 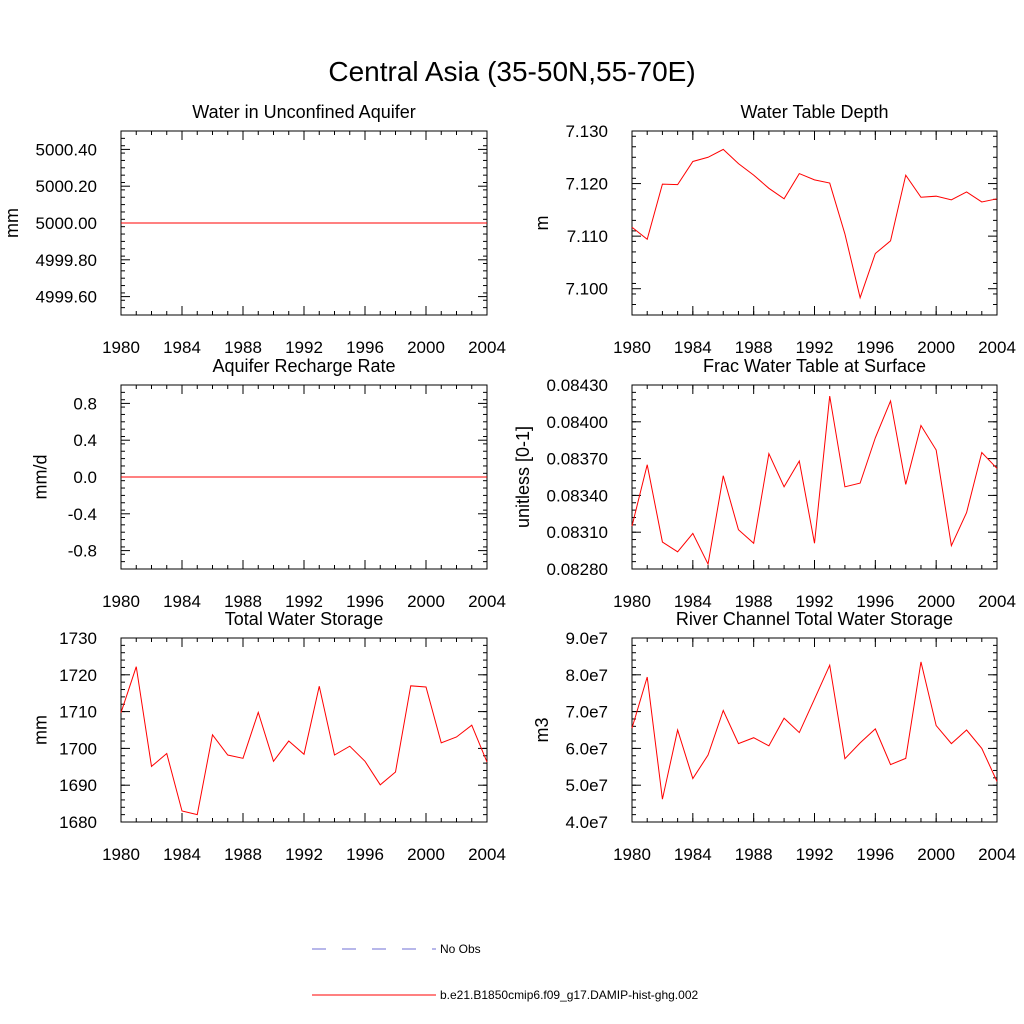 What do you see at coordinates (577, 459) in the screenshot?
I see `y-tick-label: 0.08370` at bounding box center [577, 459].